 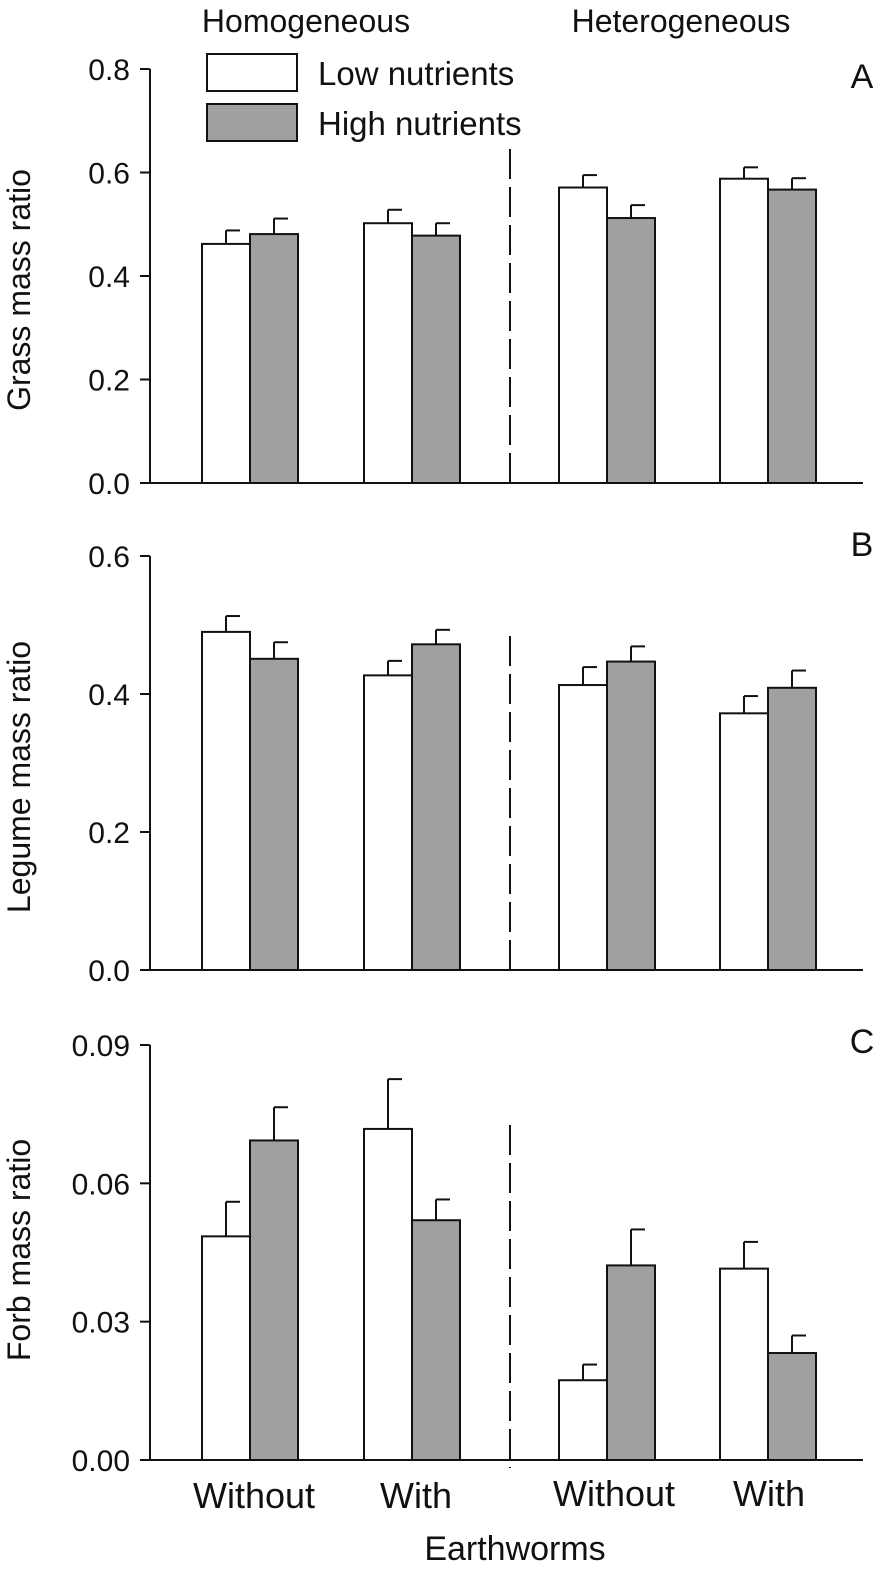 I want to click on y-axis-title: Grass mass ratio, so click(x=19, y=290).